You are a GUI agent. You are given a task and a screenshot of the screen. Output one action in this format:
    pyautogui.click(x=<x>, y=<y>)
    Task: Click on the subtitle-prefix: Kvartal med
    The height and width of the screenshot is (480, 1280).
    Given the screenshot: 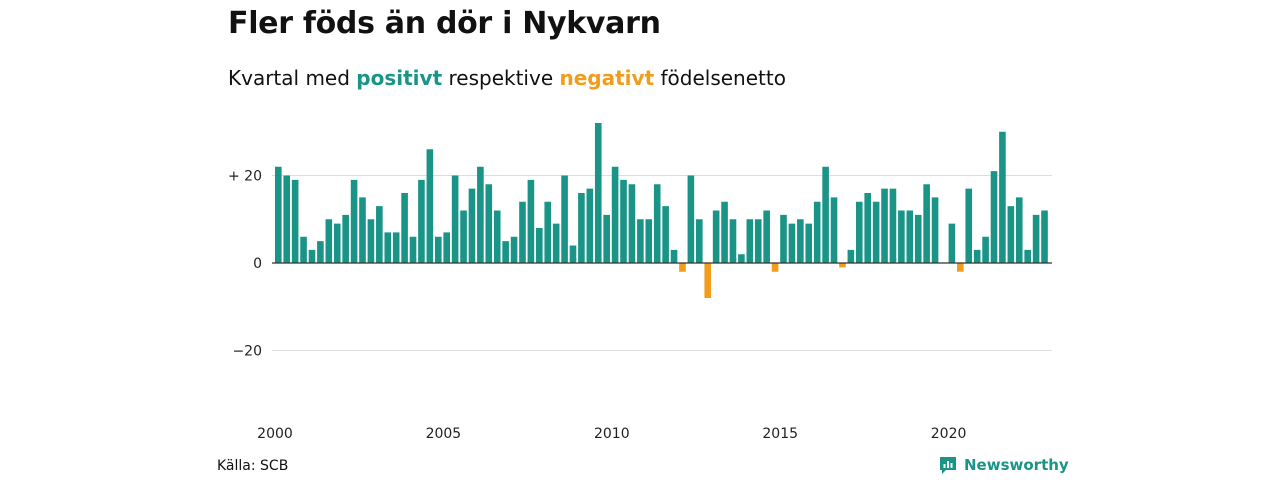 What is the action you would take?
    pyautogui.click(x=289, y=78)
    